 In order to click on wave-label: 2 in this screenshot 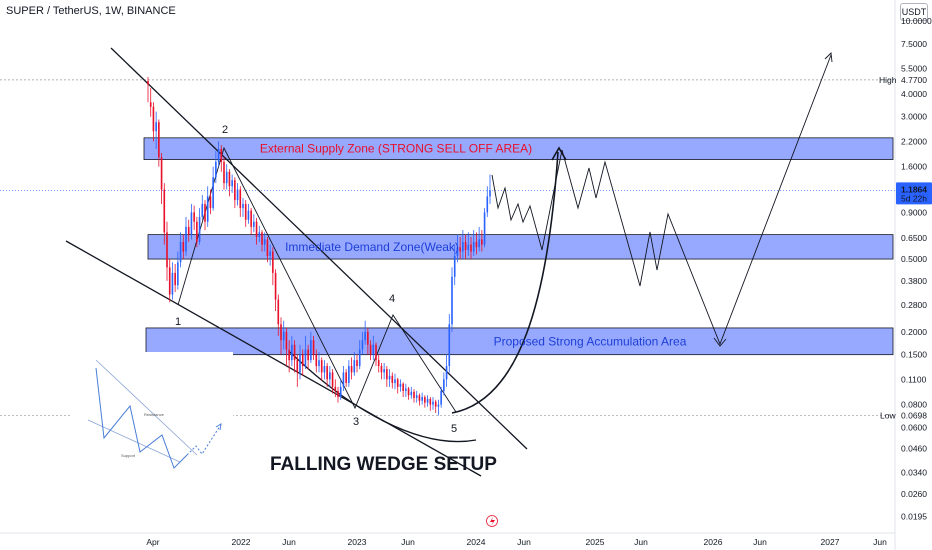, I will do `click(225, 130)`.